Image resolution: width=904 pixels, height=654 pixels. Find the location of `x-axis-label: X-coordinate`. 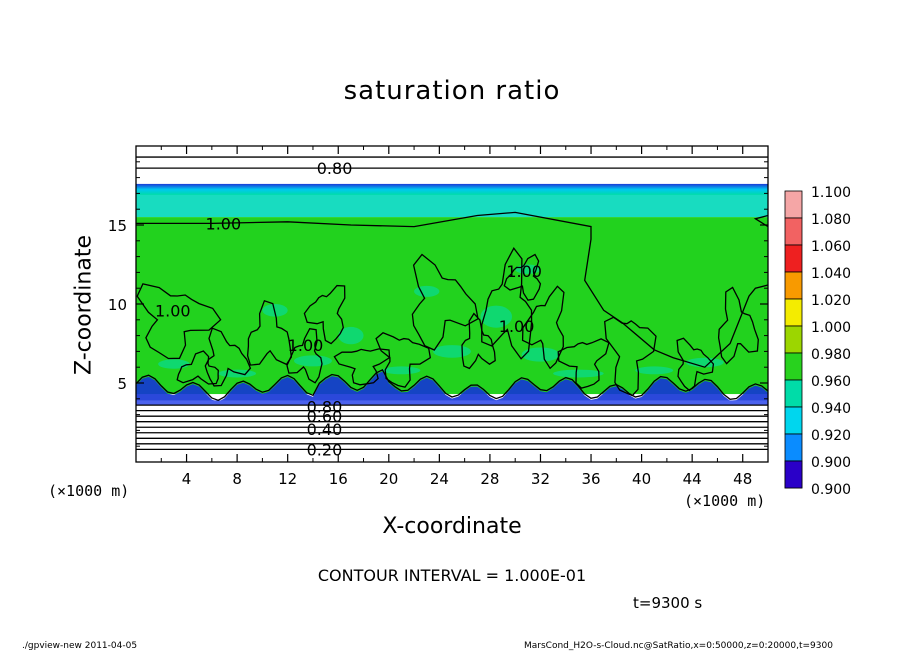

x-axis-label: X-coordinate is located at coordinates (452, 526).